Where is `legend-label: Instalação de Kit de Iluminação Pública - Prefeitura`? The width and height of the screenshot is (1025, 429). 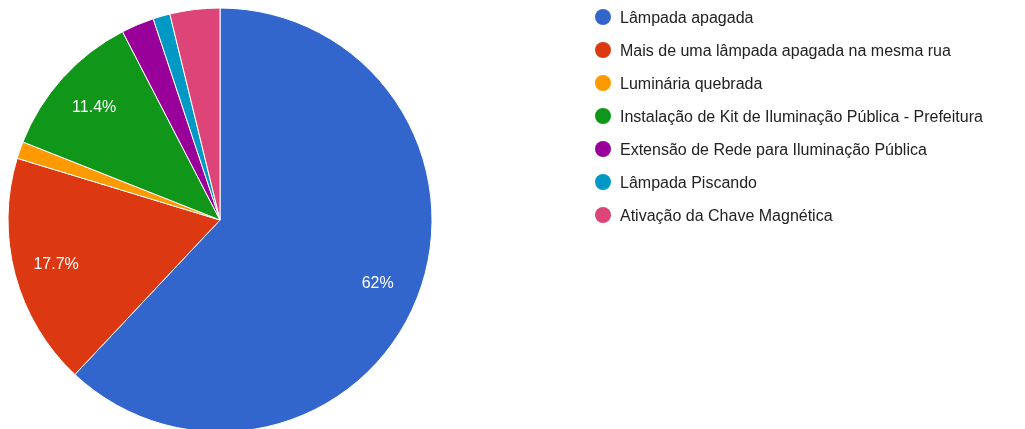
legend-label: Instalação de Kit de Iluminação Pública - Prefeitura is located at coordinates (801, 116).